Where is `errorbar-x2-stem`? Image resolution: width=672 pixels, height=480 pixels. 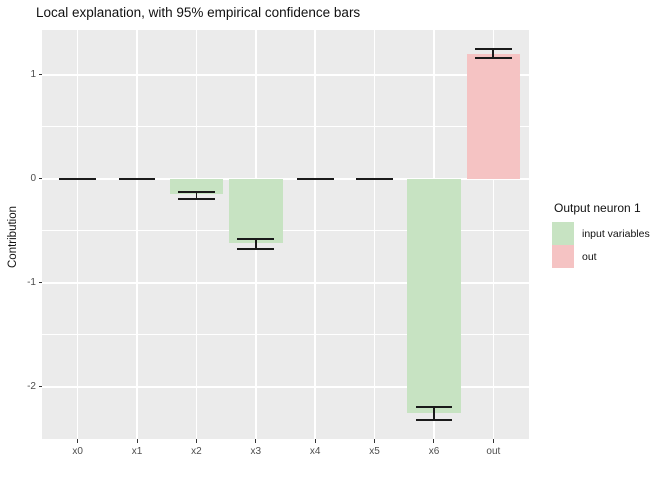 errorbar-x2-stem is located at coordinates (196, 195).